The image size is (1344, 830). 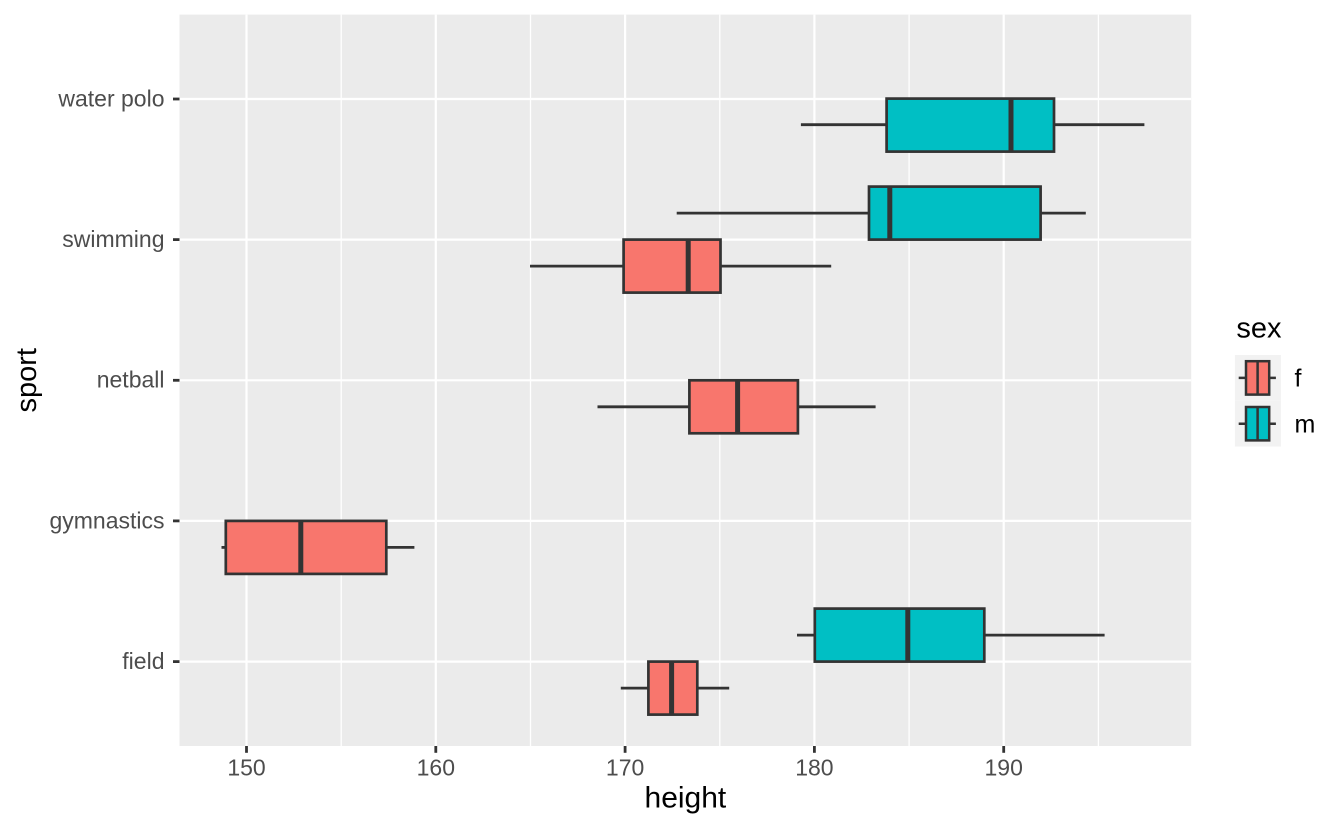 I want to click on svg-text: m, so click(x=1305, y=424).